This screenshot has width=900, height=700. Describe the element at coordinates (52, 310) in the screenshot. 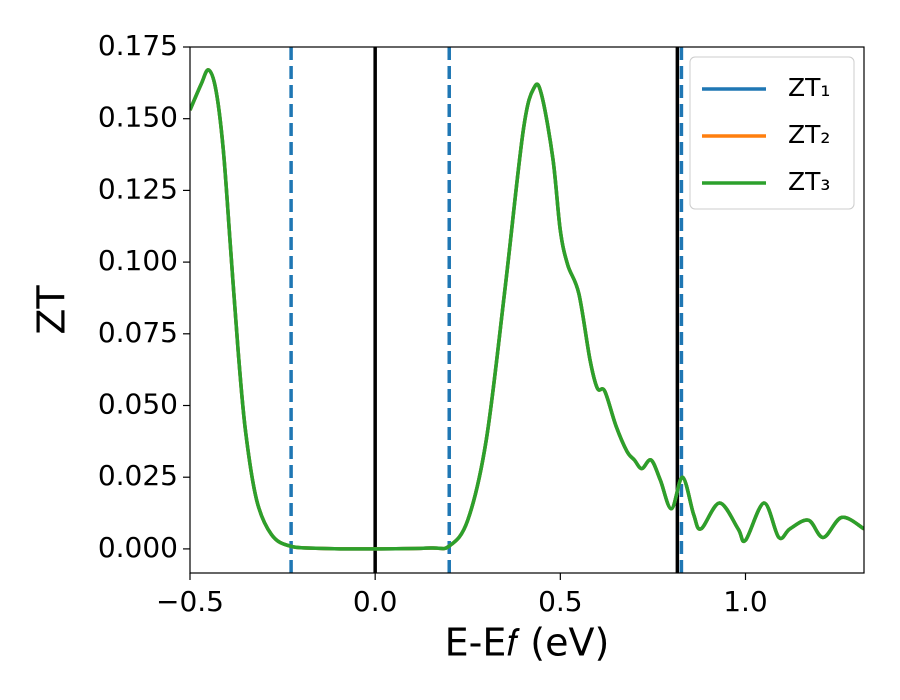

I see `y-axis-label: ZT` at that location.